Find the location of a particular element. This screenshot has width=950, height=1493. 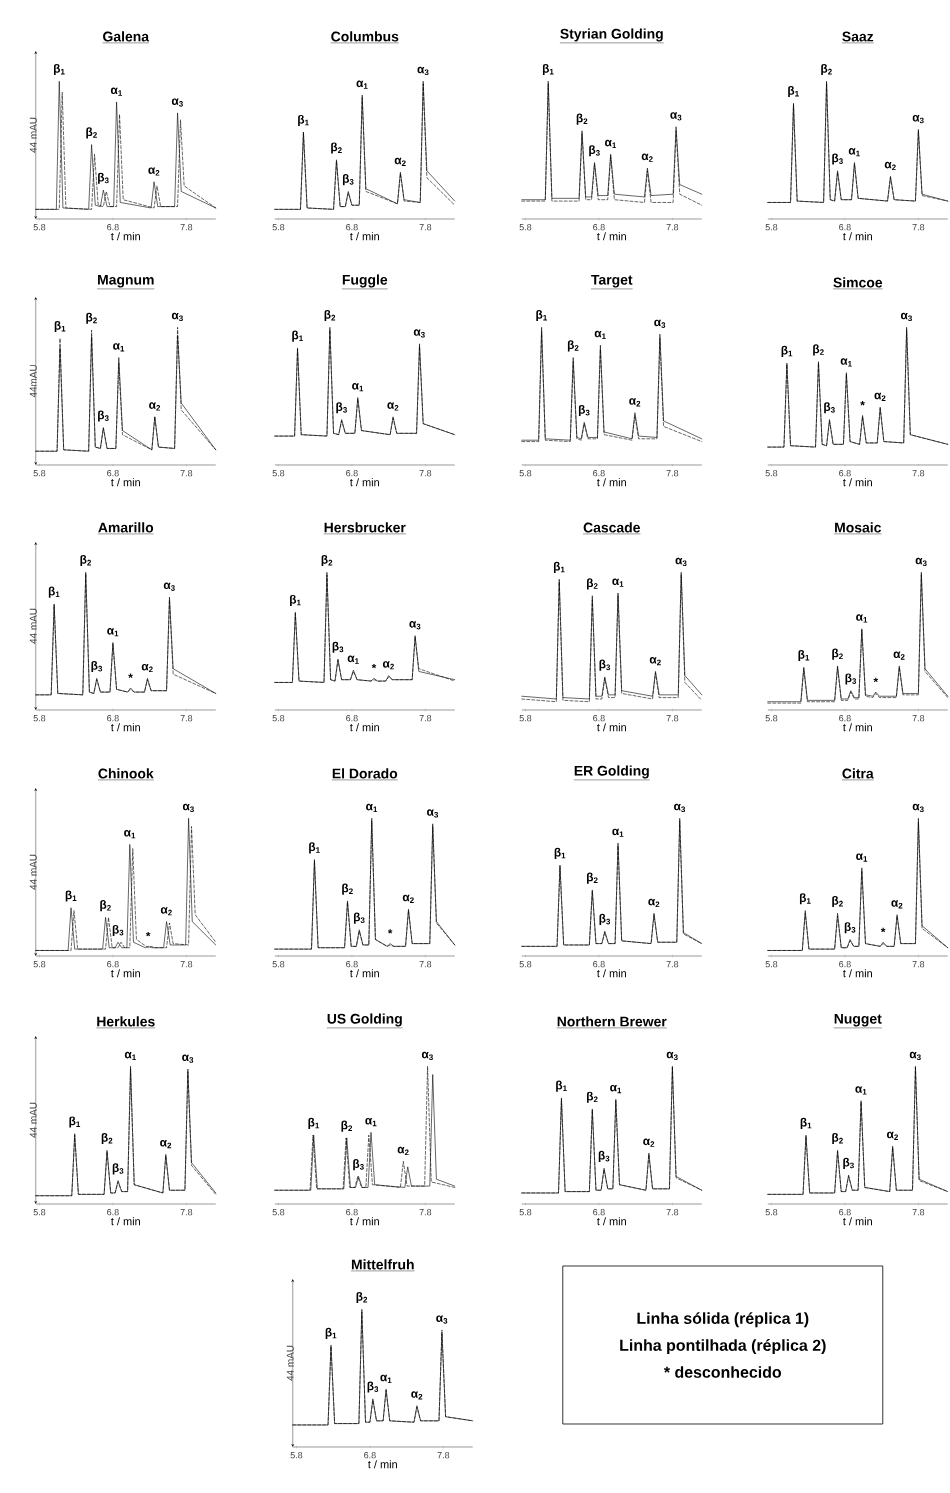

chart-title: Nugget is located at coordinates (858, 1020).